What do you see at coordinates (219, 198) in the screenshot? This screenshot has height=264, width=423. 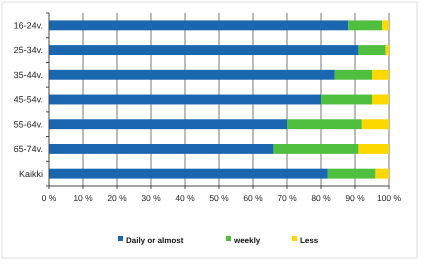 I see `x-tick-label: 50 %` at bounding box center [219, 198].